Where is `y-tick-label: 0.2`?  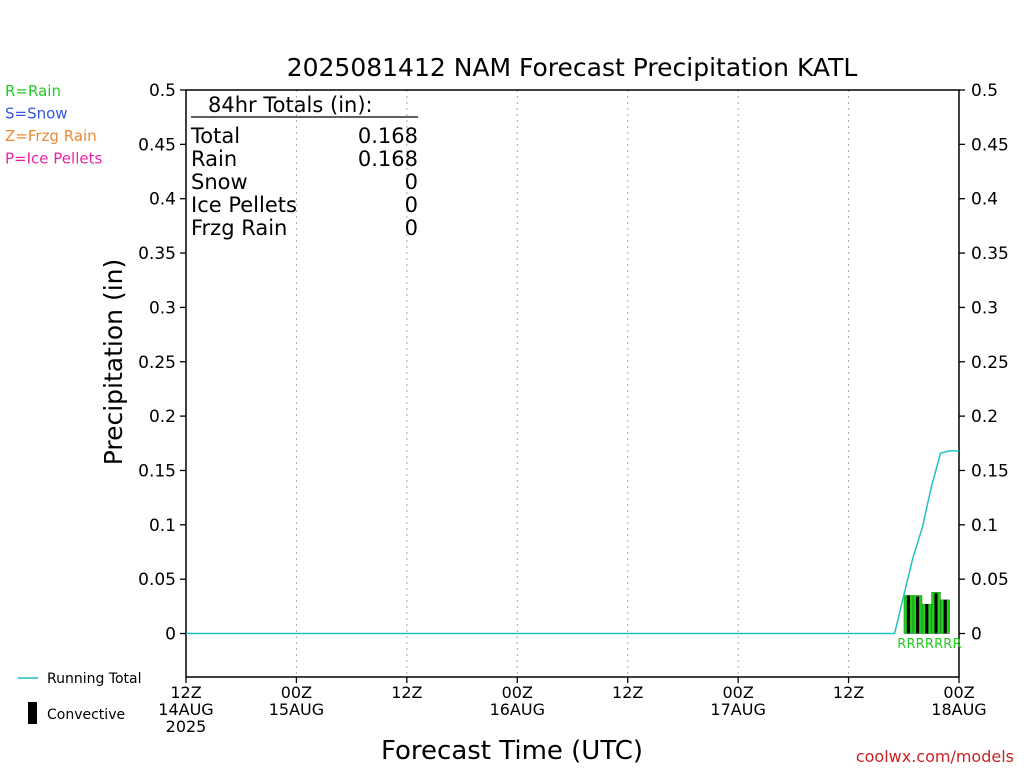 y-tick-label: 0.2 is located at coordinates (162, 417).